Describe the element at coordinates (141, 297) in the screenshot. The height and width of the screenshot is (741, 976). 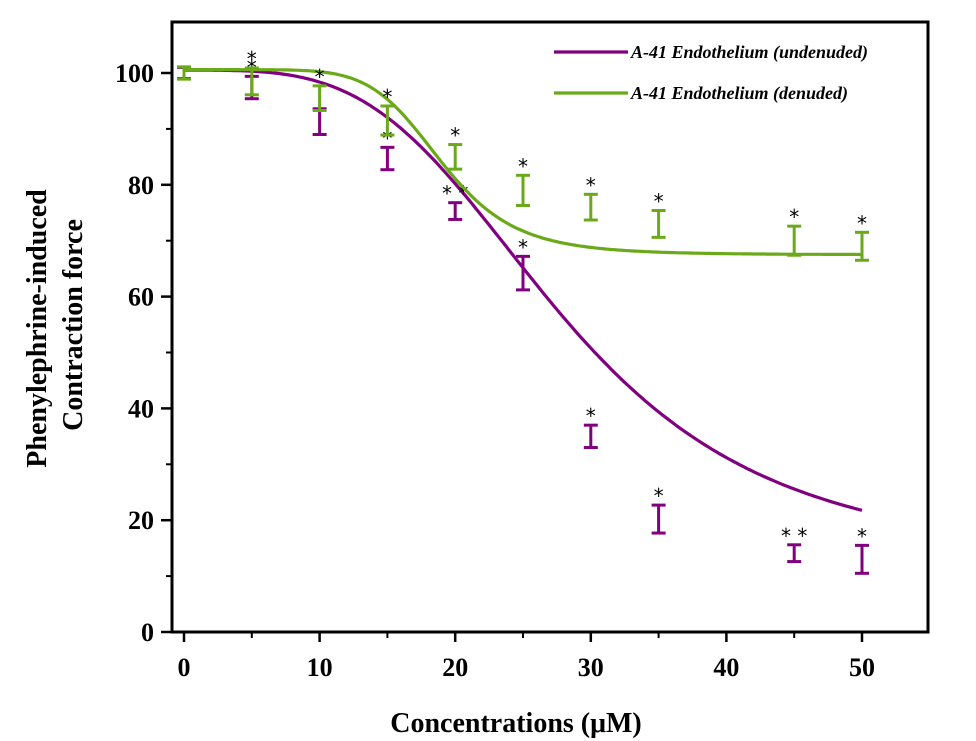
I see `y-tick-label: 60` at that location.